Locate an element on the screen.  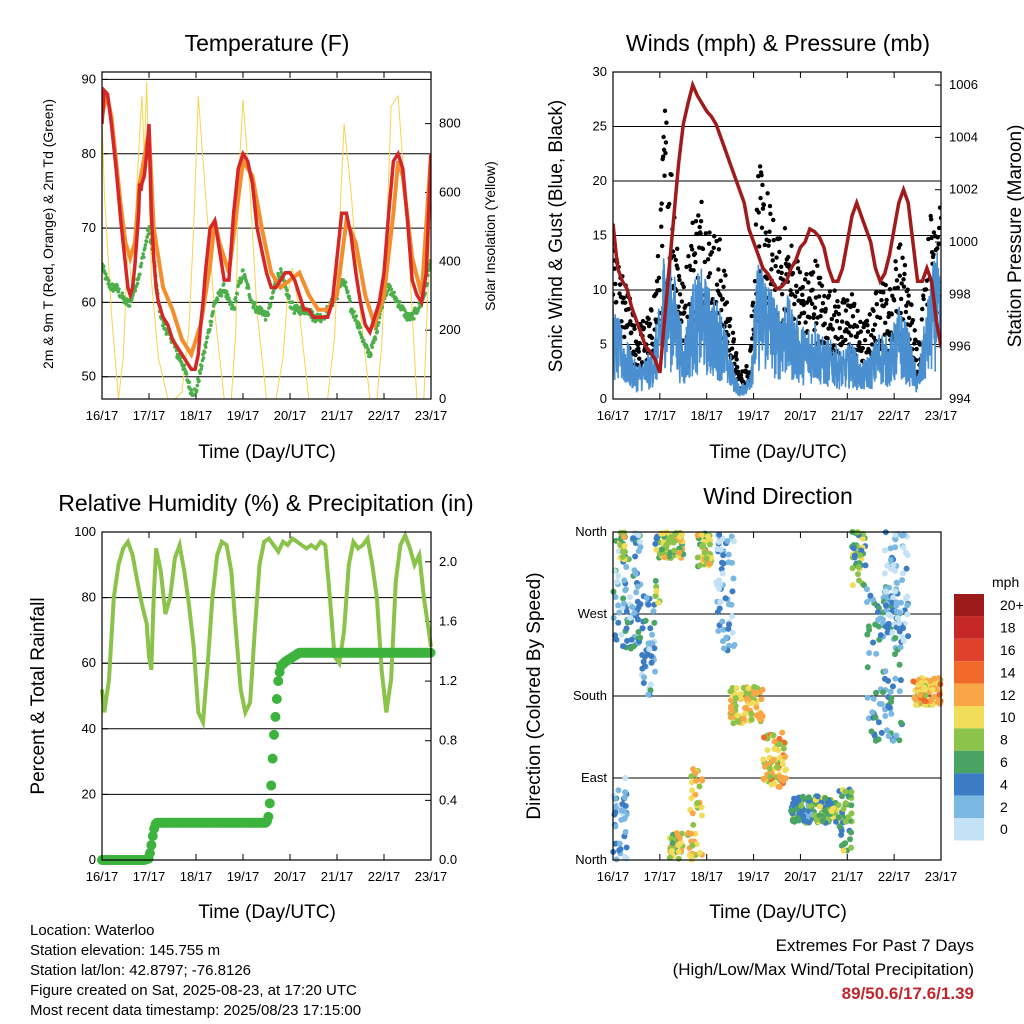
y-tick-label: West is located at coordinates (593, 613).